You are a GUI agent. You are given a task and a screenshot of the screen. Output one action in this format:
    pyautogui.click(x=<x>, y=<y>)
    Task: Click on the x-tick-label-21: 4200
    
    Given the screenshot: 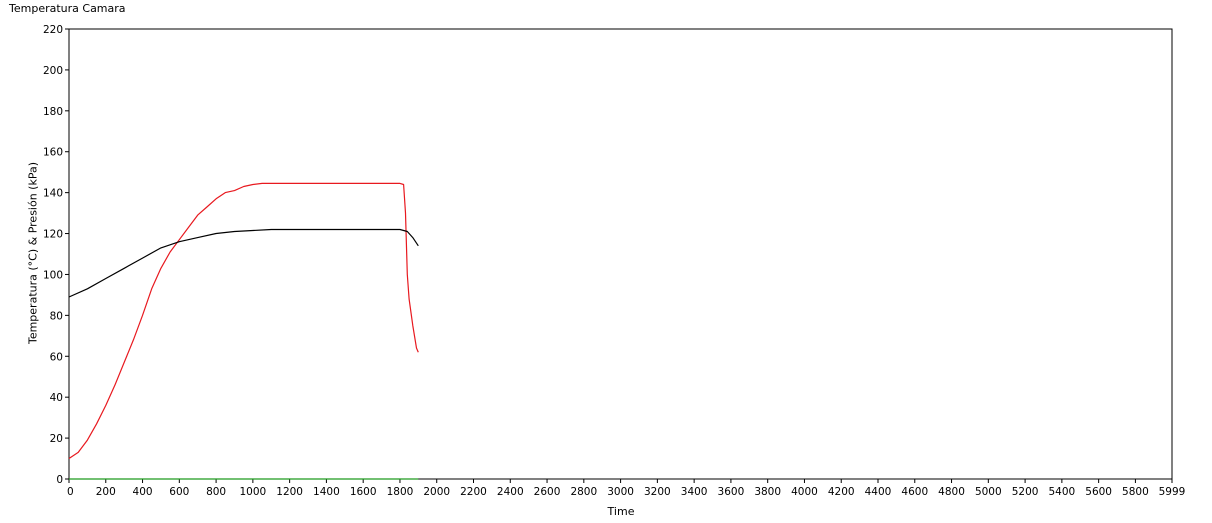 What is the action you would take?
    pyautogui.click(x=841, y=492)
    